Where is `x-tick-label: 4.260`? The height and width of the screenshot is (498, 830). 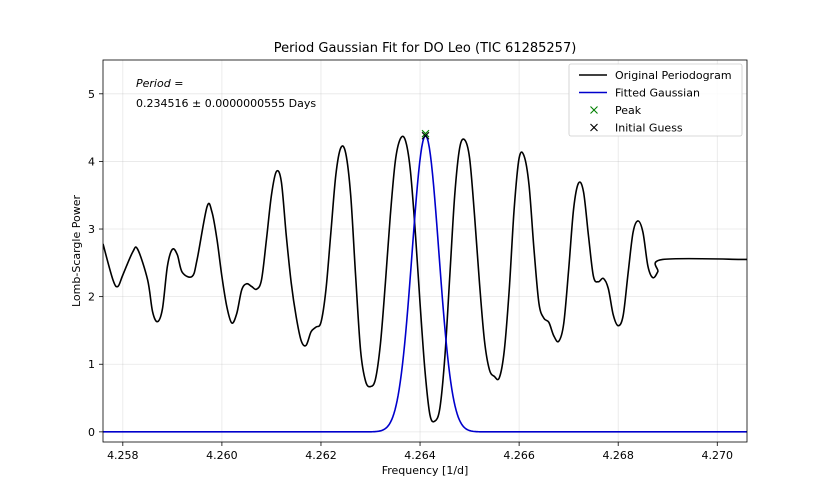 x-tick-label: 4.260 is located at coordinates (222, 455).